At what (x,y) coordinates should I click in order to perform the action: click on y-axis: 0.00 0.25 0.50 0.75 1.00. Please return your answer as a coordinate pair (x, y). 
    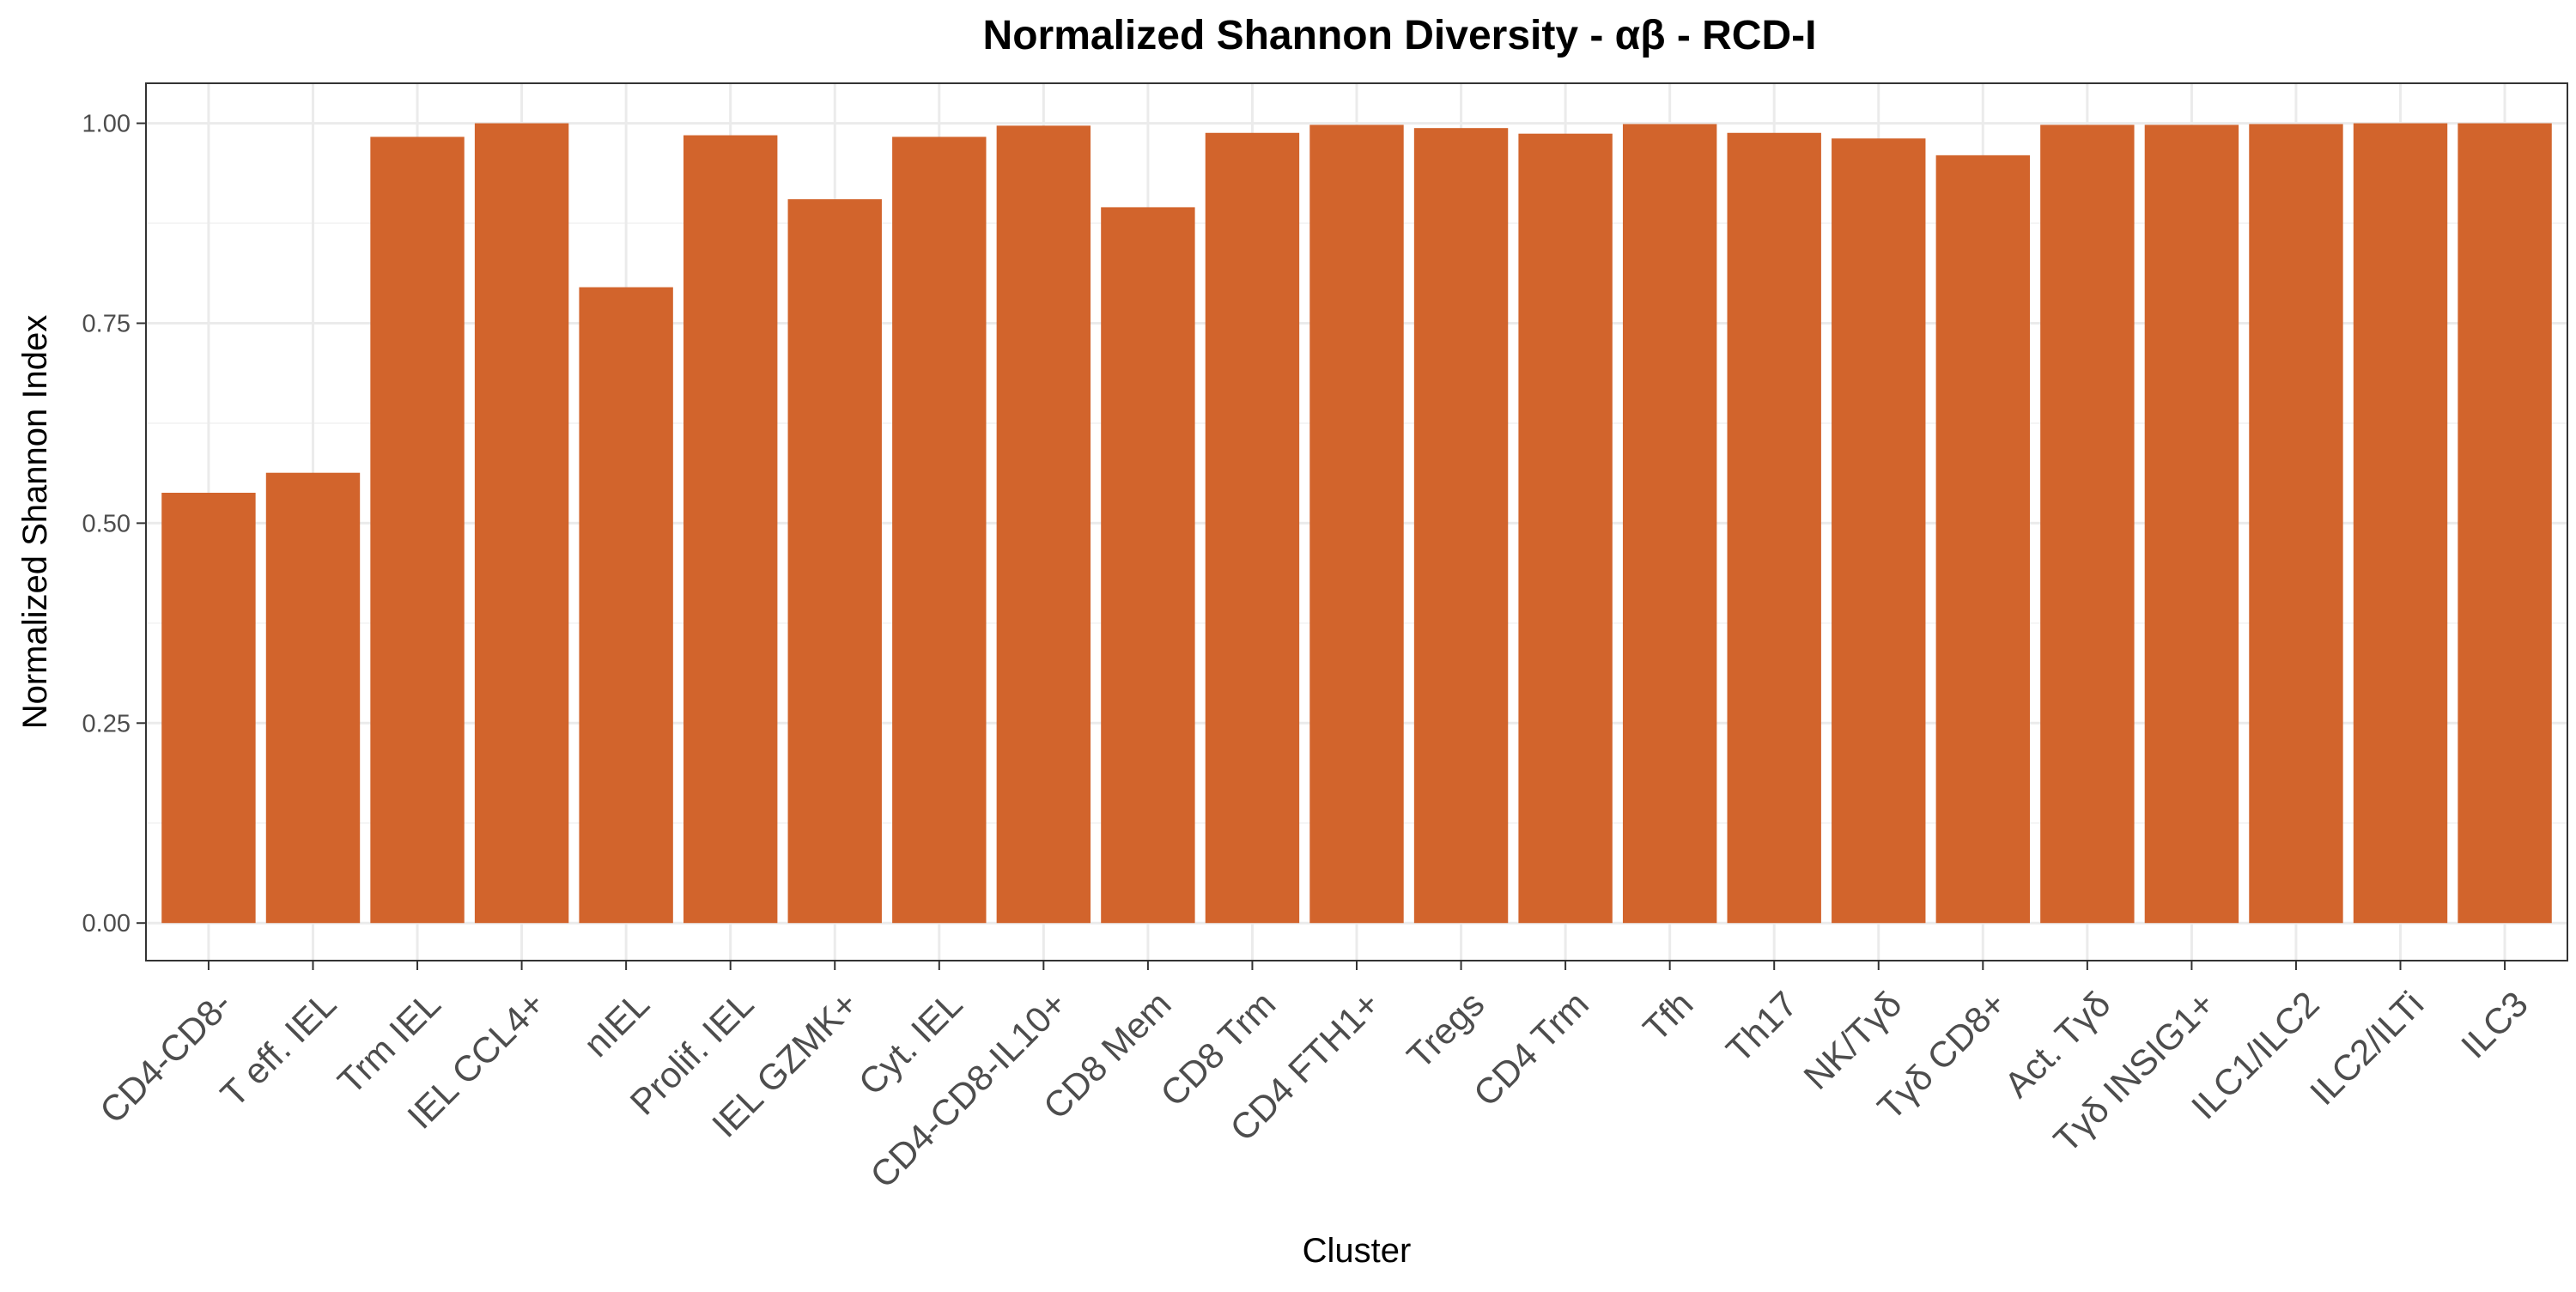
    Looking at the image, I should click on (114, 524).